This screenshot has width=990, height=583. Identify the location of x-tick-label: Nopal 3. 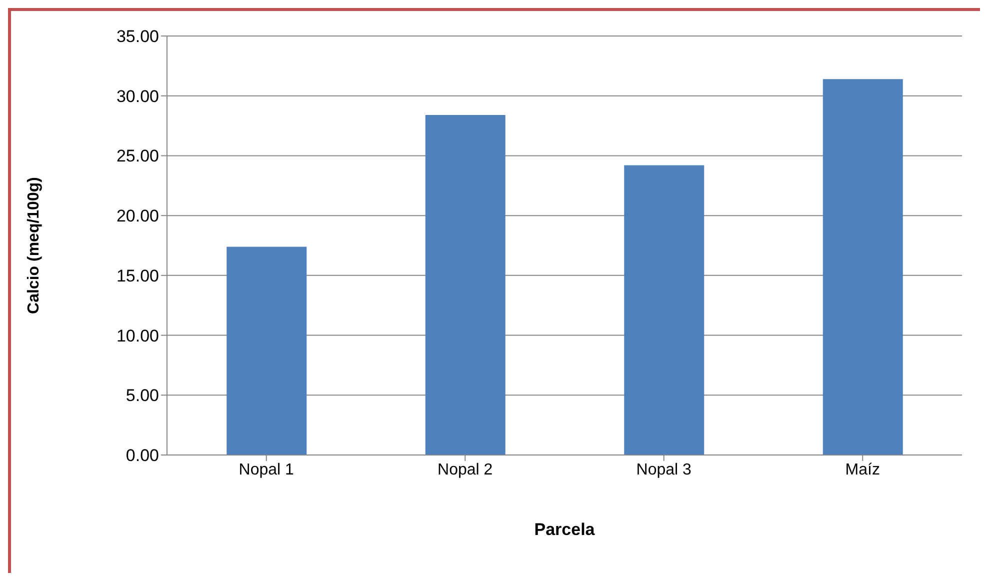
(664, 469).